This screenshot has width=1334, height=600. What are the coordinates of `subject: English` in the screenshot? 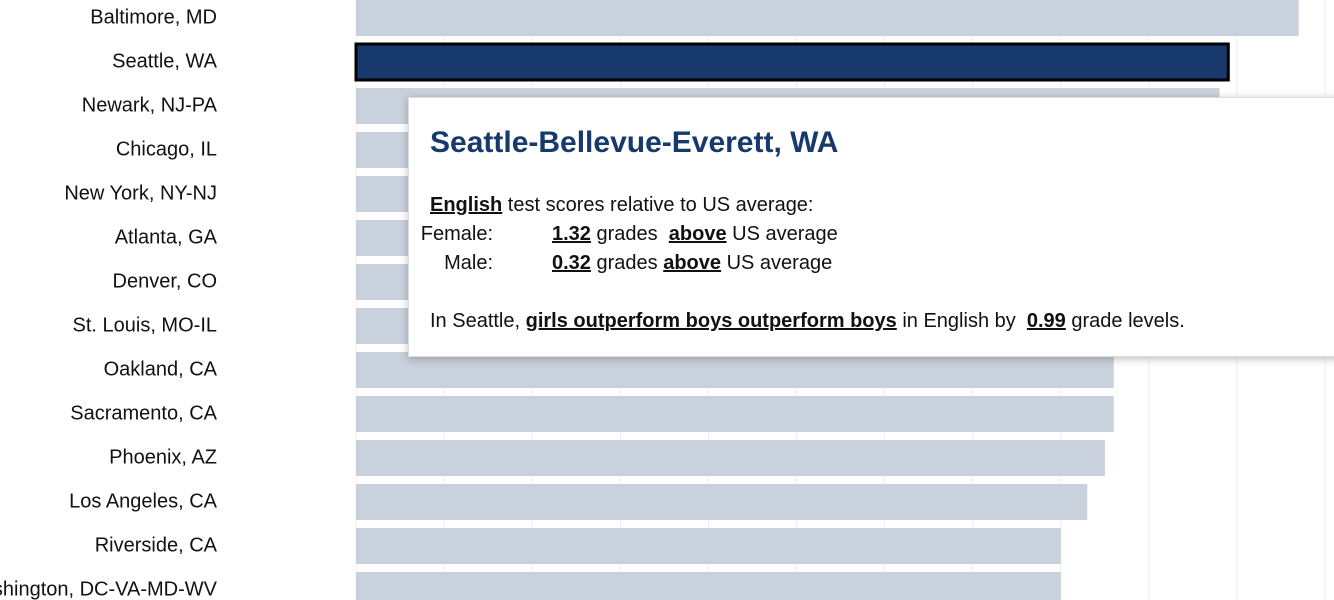 It's located at (466, 205).